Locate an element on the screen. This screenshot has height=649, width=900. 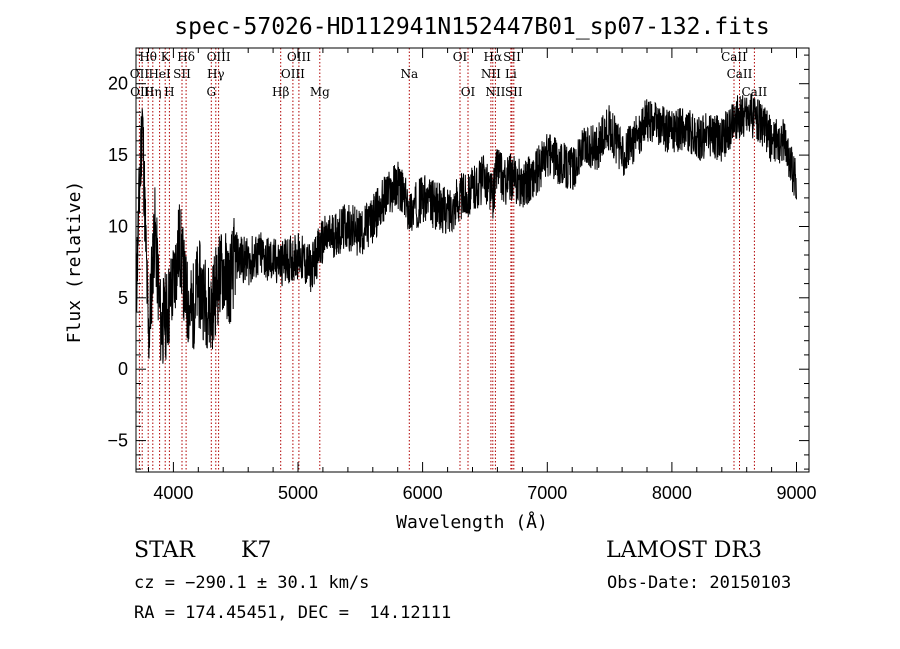
x-tick-label: 8000 is located at coordinates (672, 493).